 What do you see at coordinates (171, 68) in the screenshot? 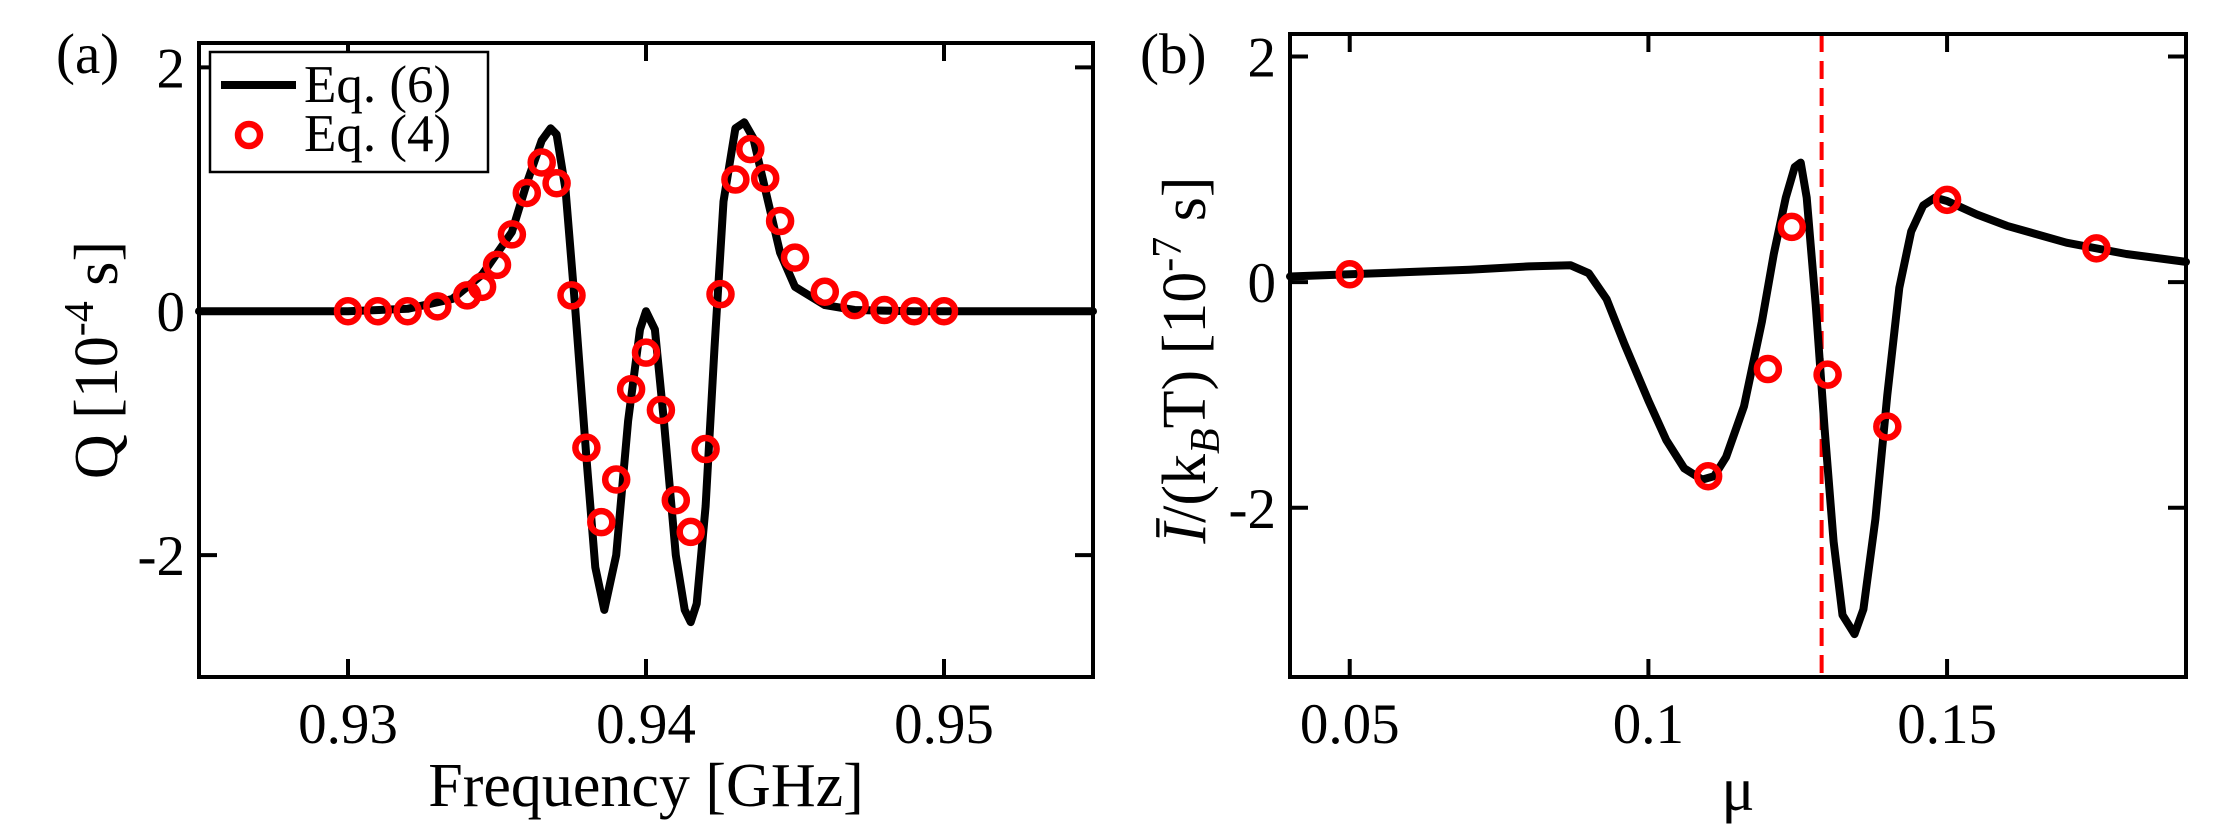
I see `panel-a-ytick-label: 2` at bounding box center [171, 68].